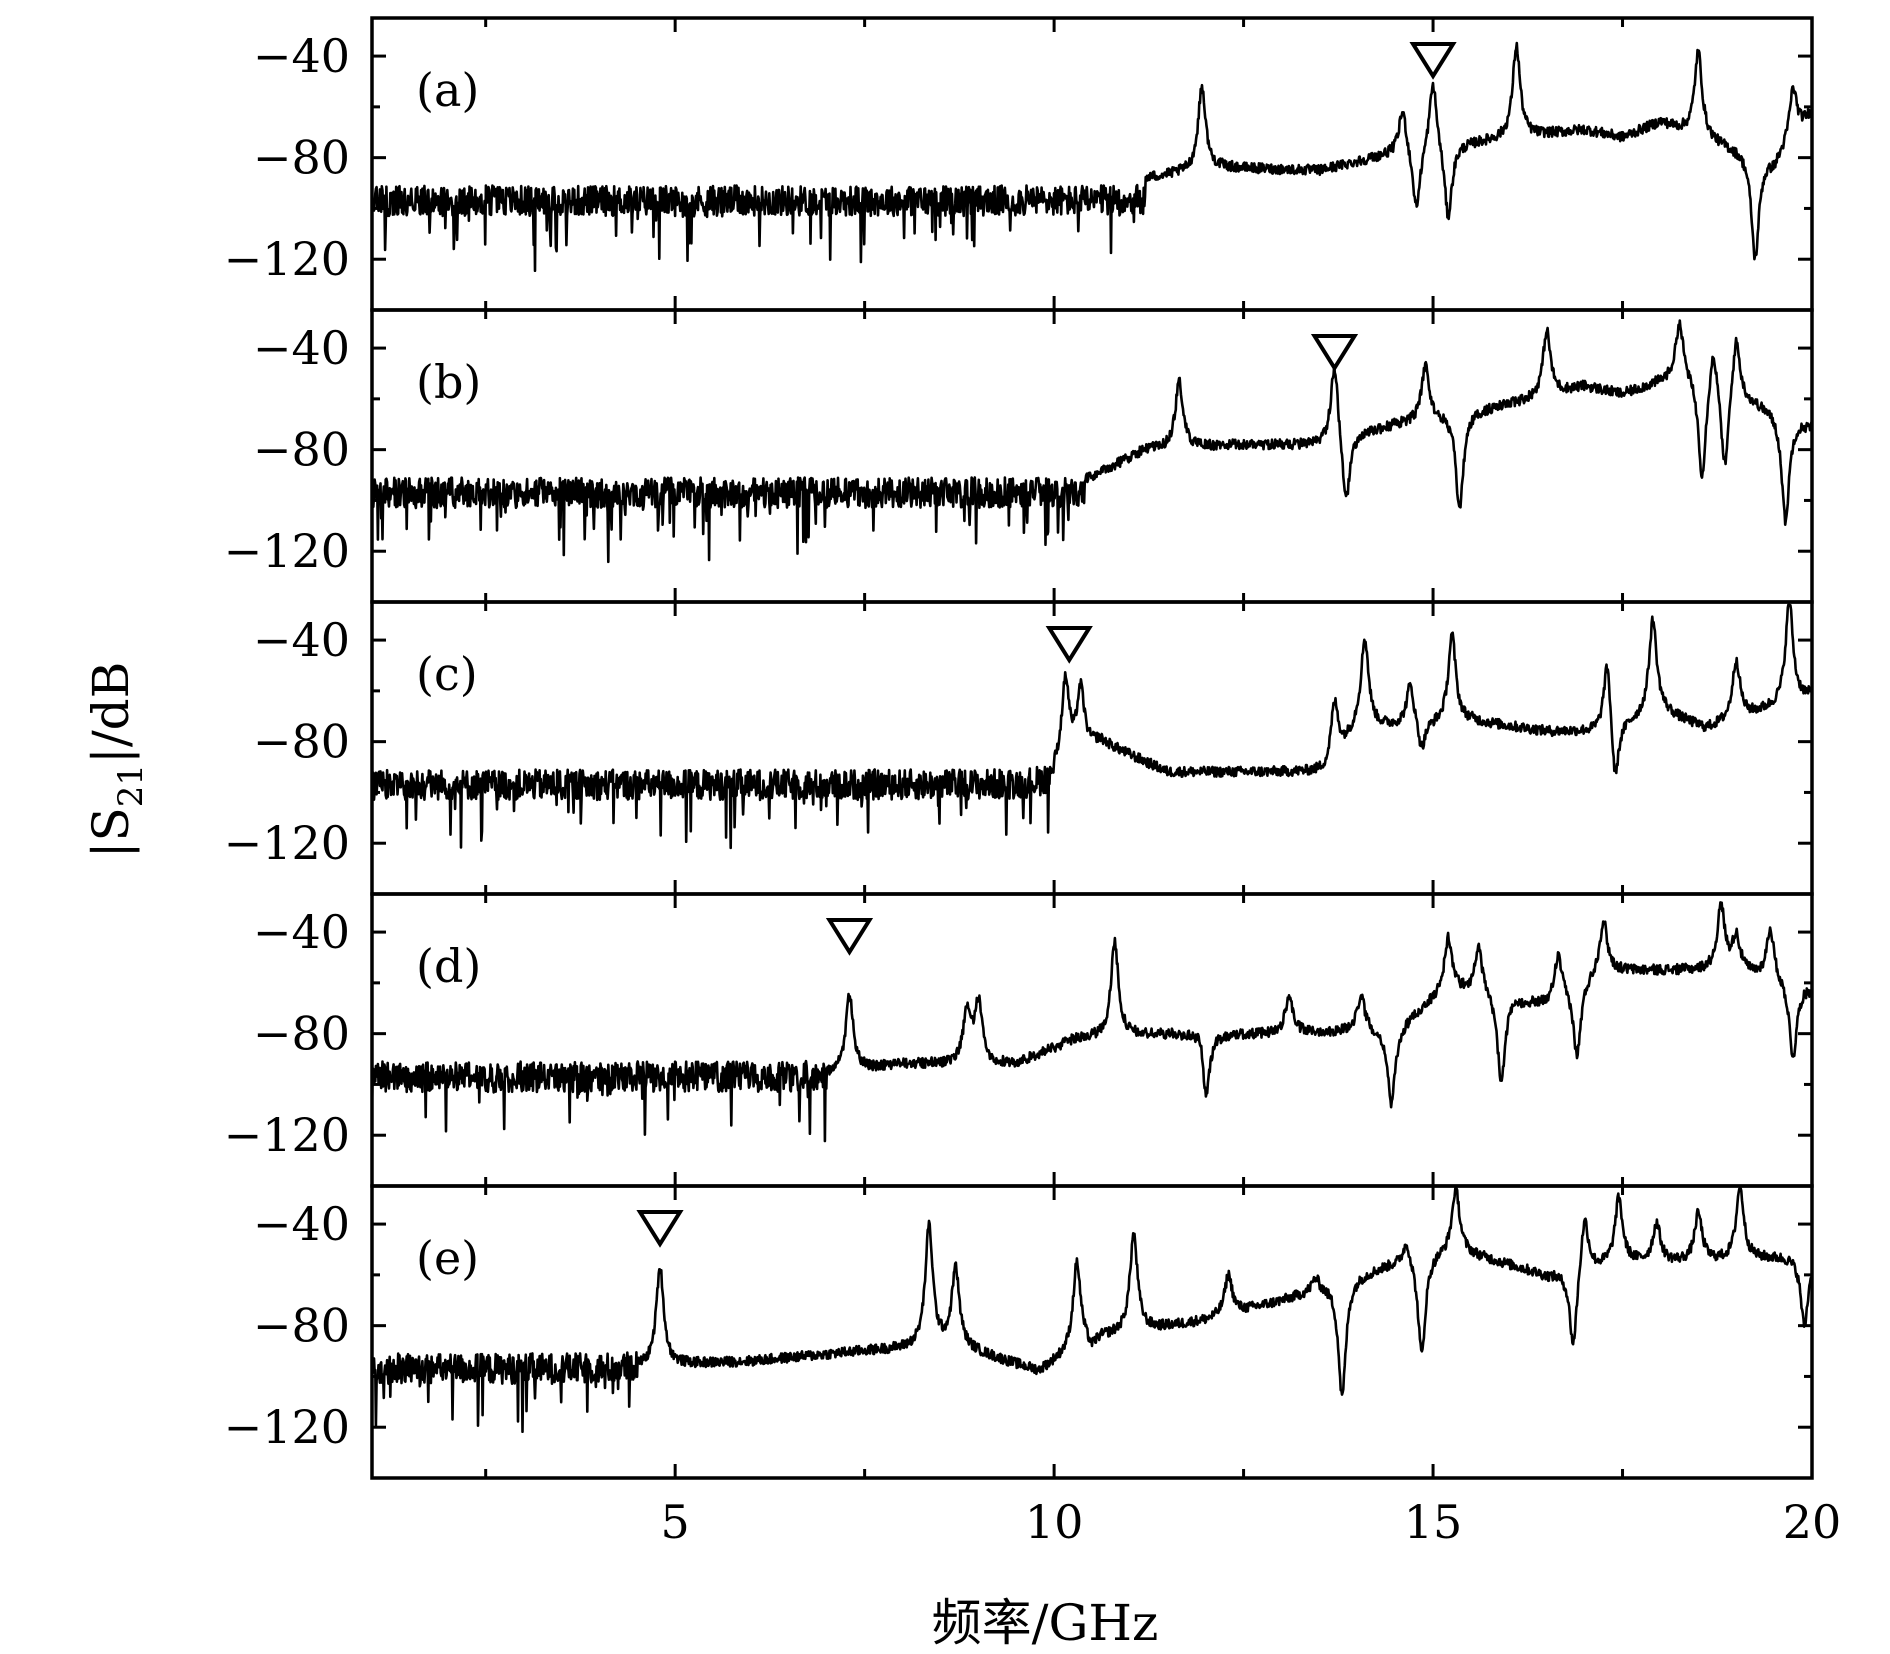 Image resolution: width=1890 pixels, height=1654 pixels. I want to click on panel-label: (e), so click(447, 1258).